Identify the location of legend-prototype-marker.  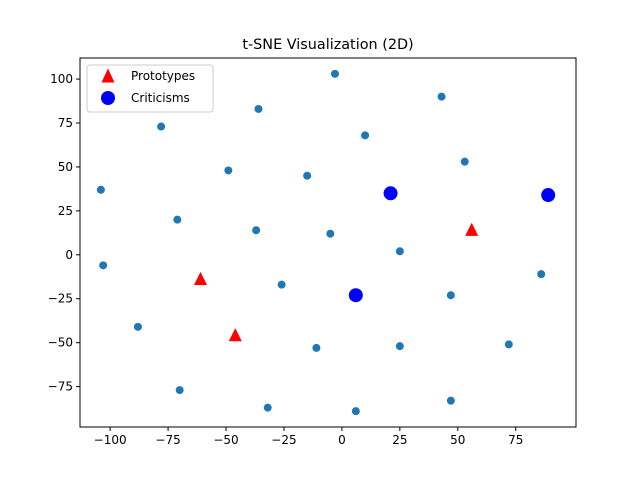
(108, 75).